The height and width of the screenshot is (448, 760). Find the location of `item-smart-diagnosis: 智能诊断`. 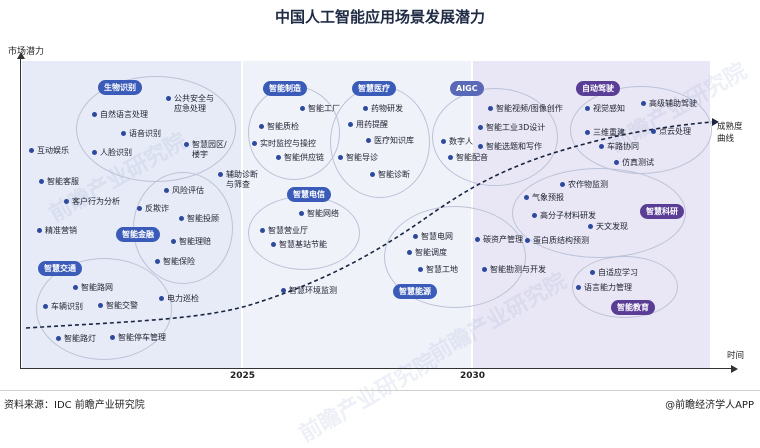

item-smart-diagnosis: 智能诊断 is located at coordinates (390, 175).